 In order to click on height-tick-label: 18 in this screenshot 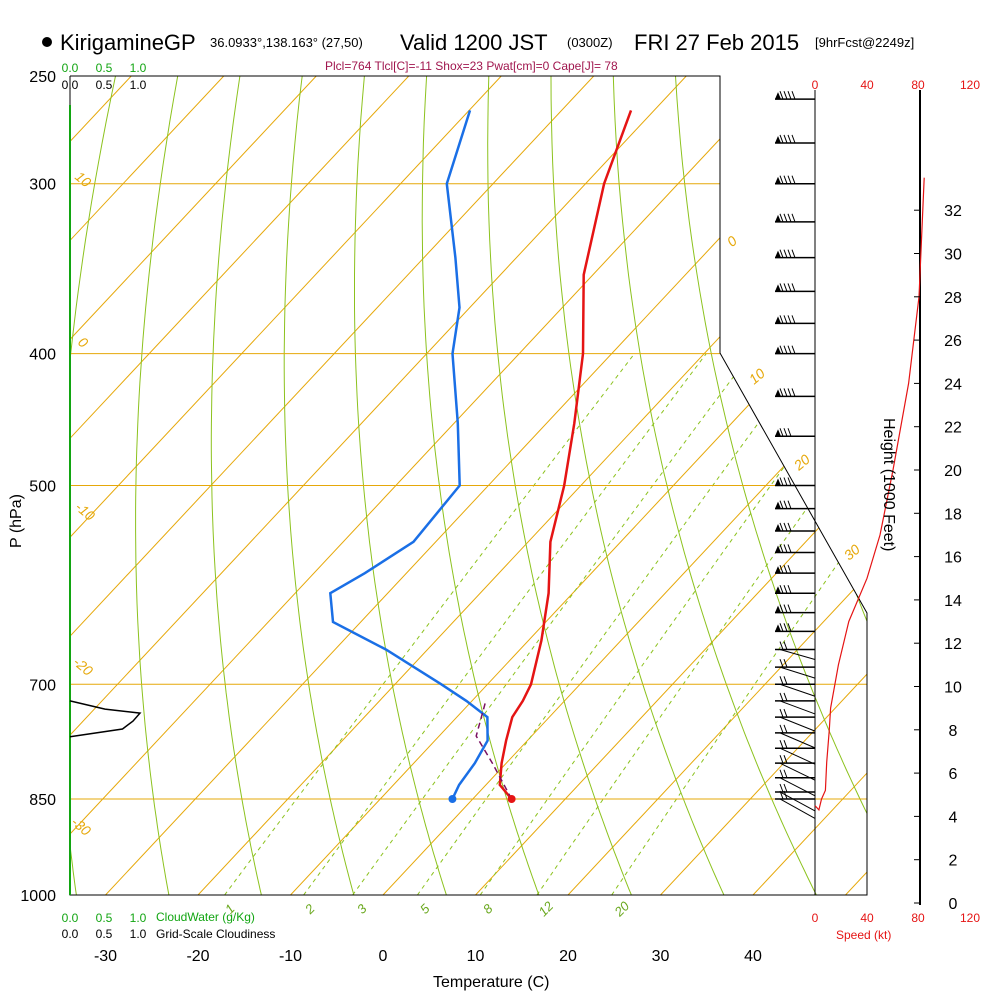, I will do `click(953, 514)`.